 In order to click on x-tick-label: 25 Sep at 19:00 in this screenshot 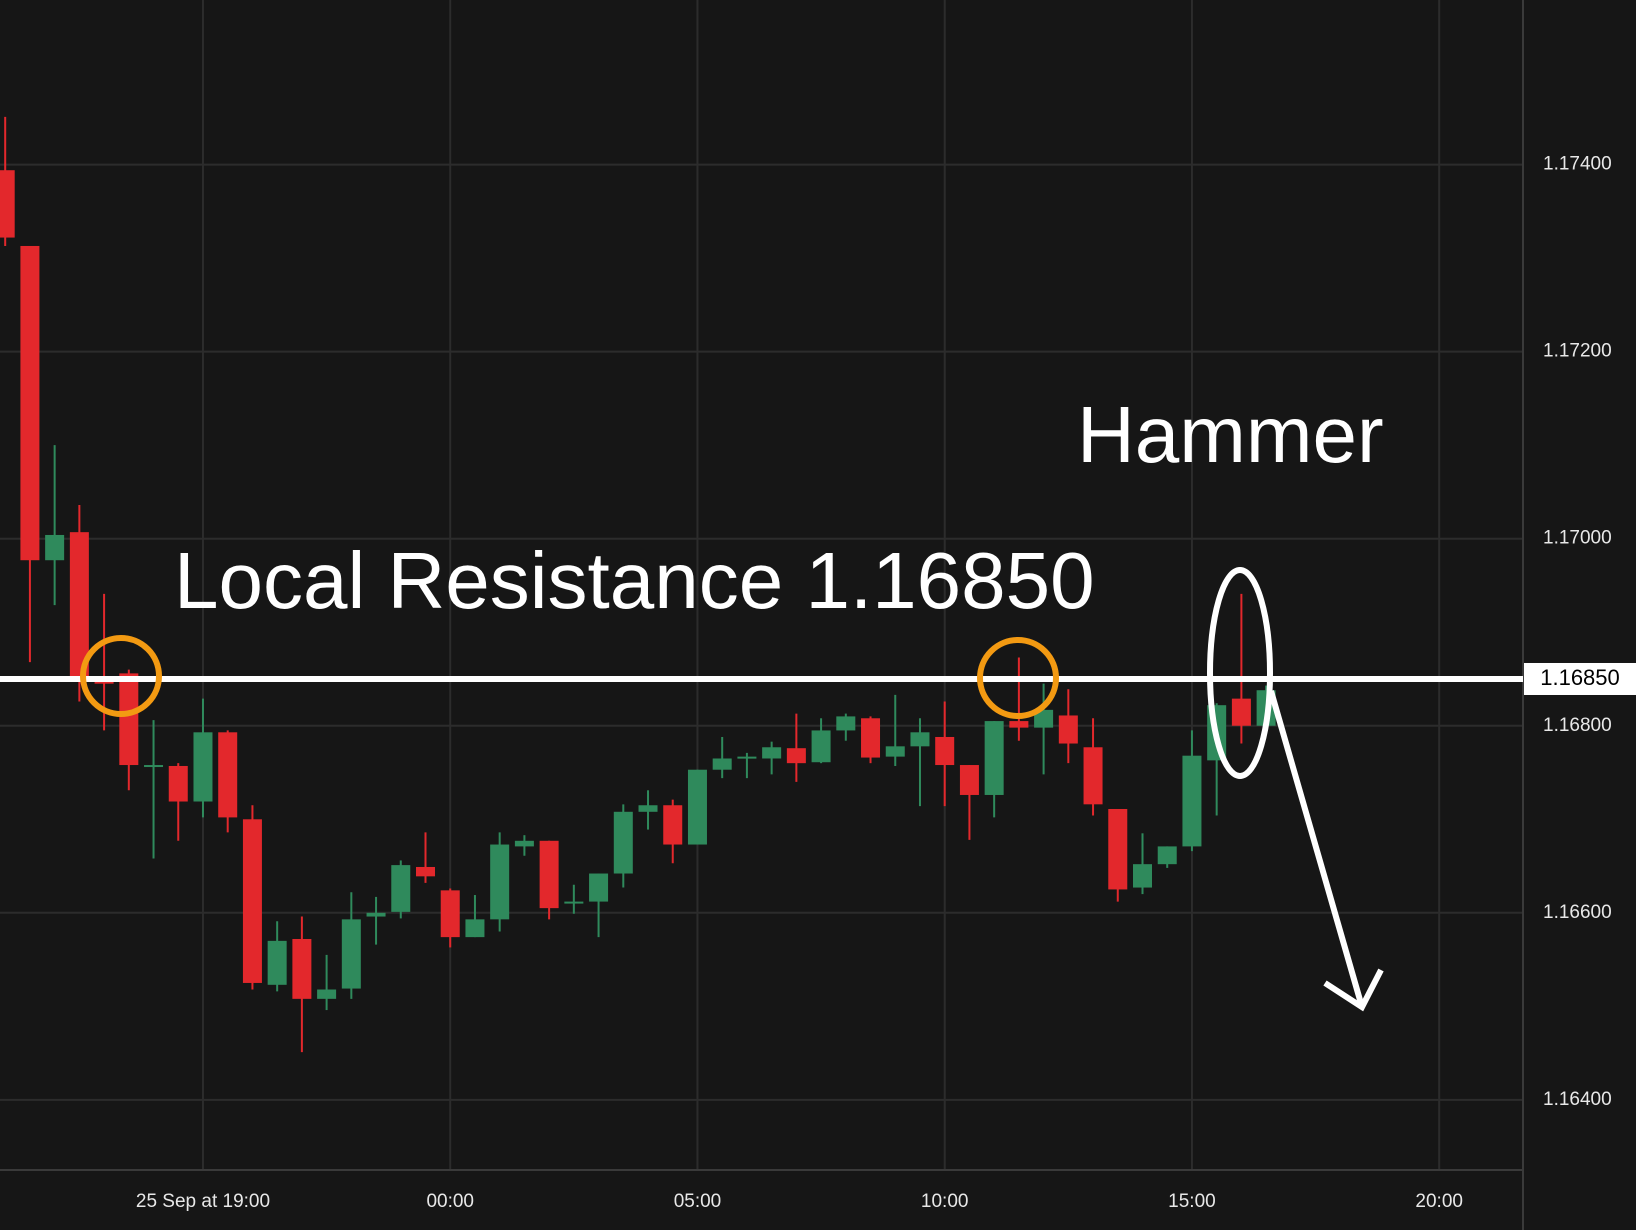, I will do `click(203, 1201)`.